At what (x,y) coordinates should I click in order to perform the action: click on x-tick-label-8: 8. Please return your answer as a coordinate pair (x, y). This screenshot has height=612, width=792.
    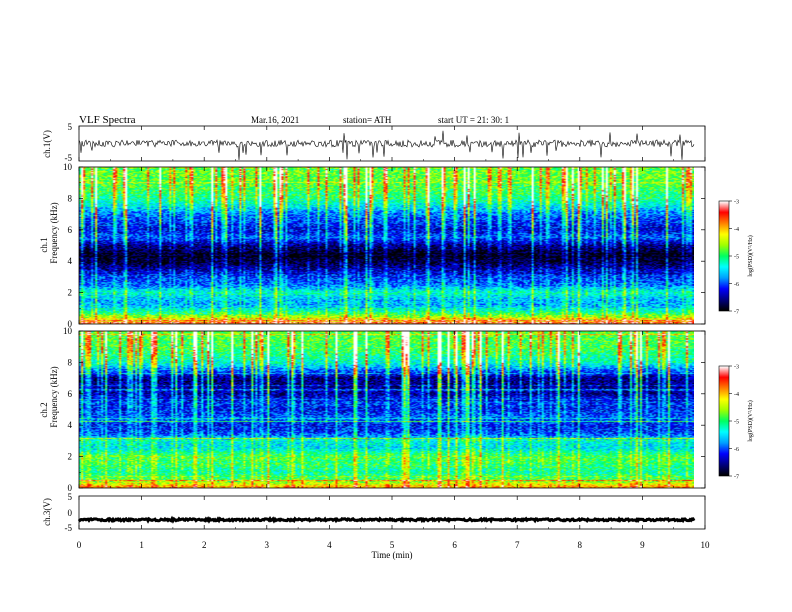
    Looking at the image, I should click on (580, 545).